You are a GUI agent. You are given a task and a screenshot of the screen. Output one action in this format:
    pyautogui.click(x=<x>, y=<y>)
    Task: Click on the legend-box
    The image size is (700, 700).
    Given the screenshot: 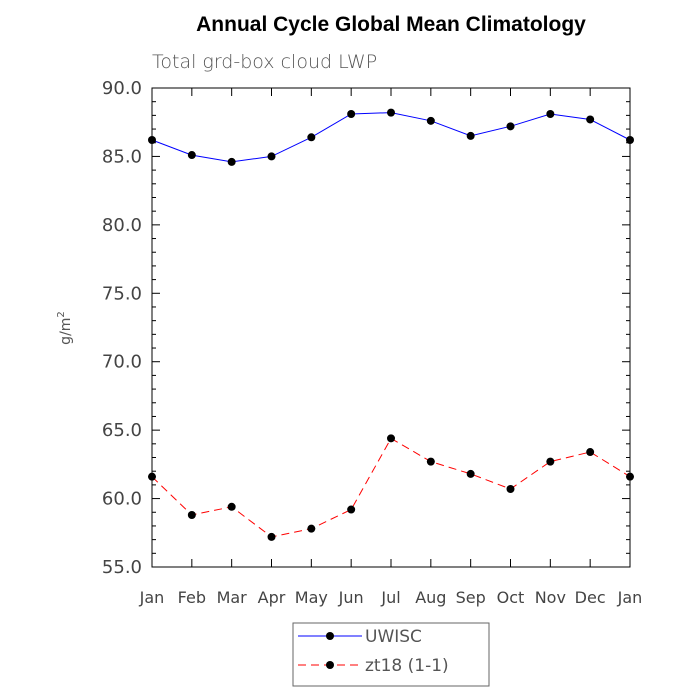 What is the action you would take?
    pyautogui.click(x=391, y=654)
    